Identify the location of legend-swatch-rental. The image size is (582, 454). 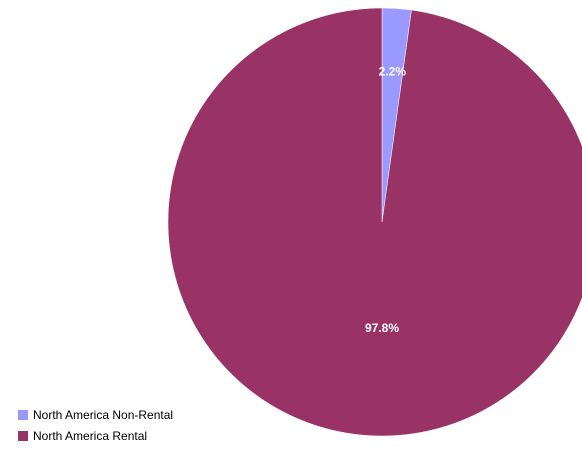
(23, 436).